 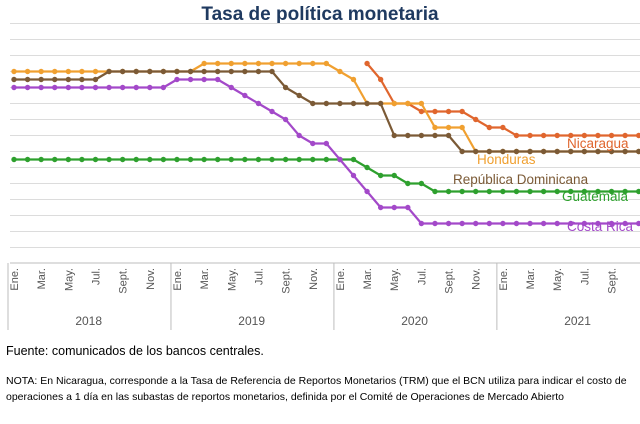 What do you see at coordinates (521, 179) in the screenshot?
I see `series-label-republica-dominicana: República Dominicana` at bounding box center [521, 179].